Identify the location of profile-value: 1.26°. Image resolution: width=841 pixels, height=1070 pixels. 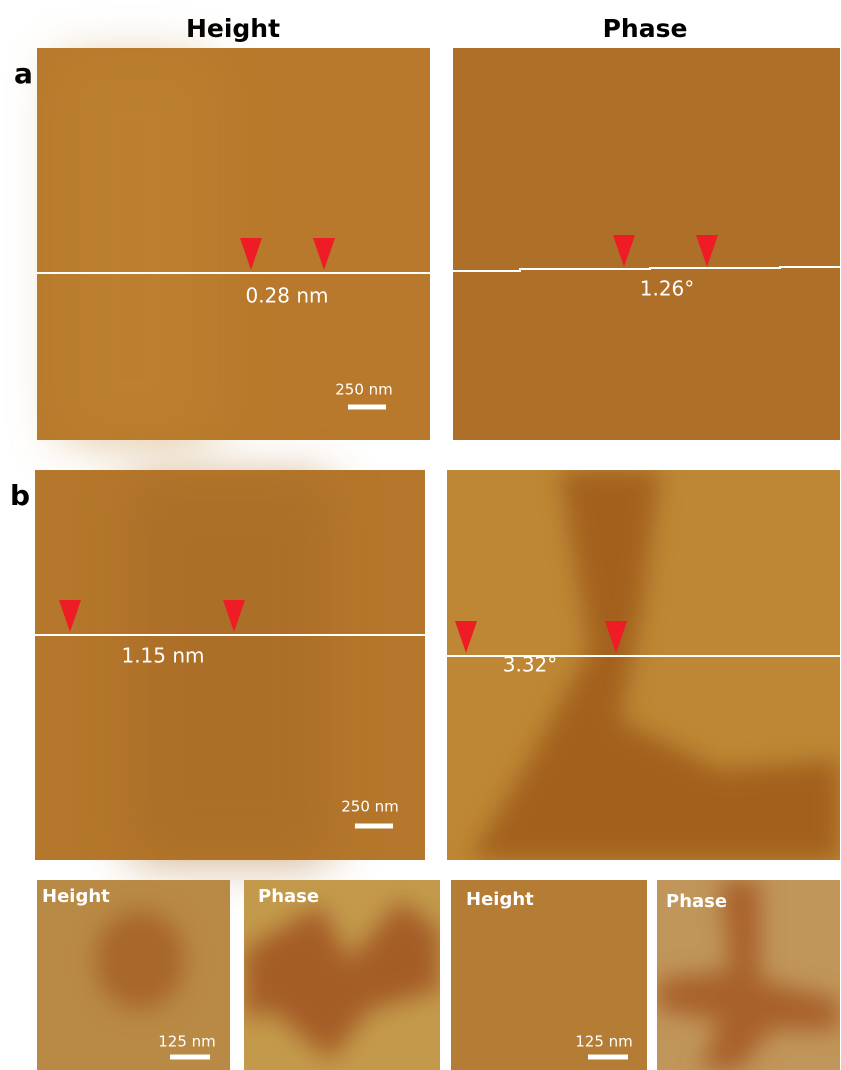
(667, 289).